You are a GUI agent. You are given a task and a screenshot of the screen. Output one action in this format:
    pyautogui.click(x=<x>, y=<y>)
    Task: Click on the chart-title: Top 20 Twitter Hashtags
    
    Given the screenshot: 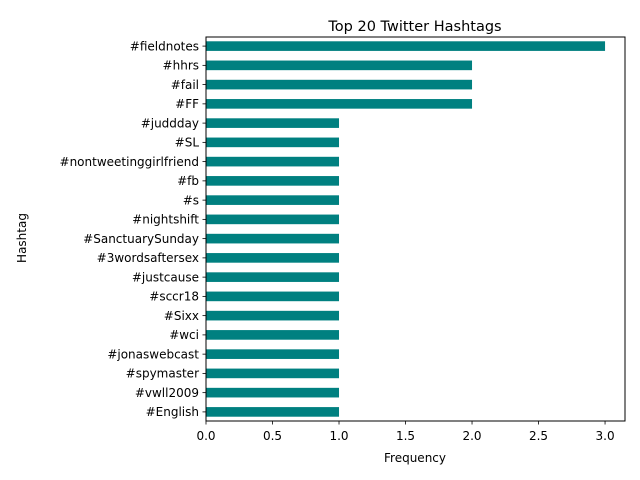 What is the action you would take?
    pyautogui.click(x=414, y=27)
    